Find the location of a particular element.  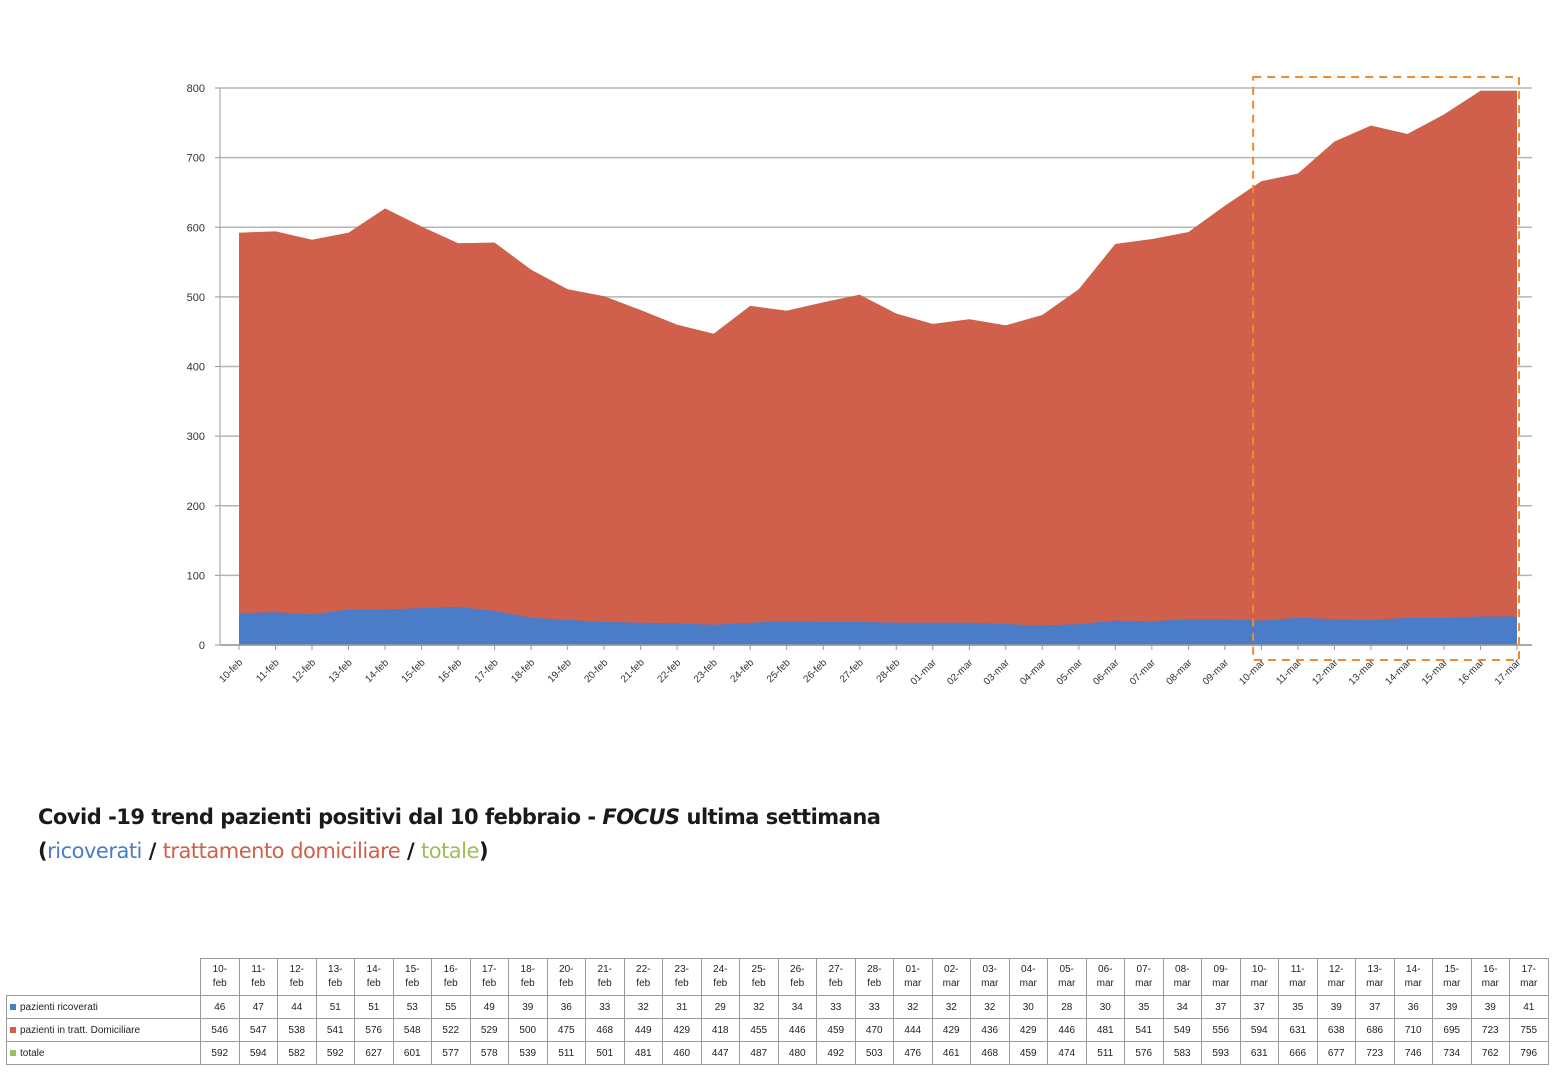

table-cell: 594 is located at coordinates (1259, 1030).